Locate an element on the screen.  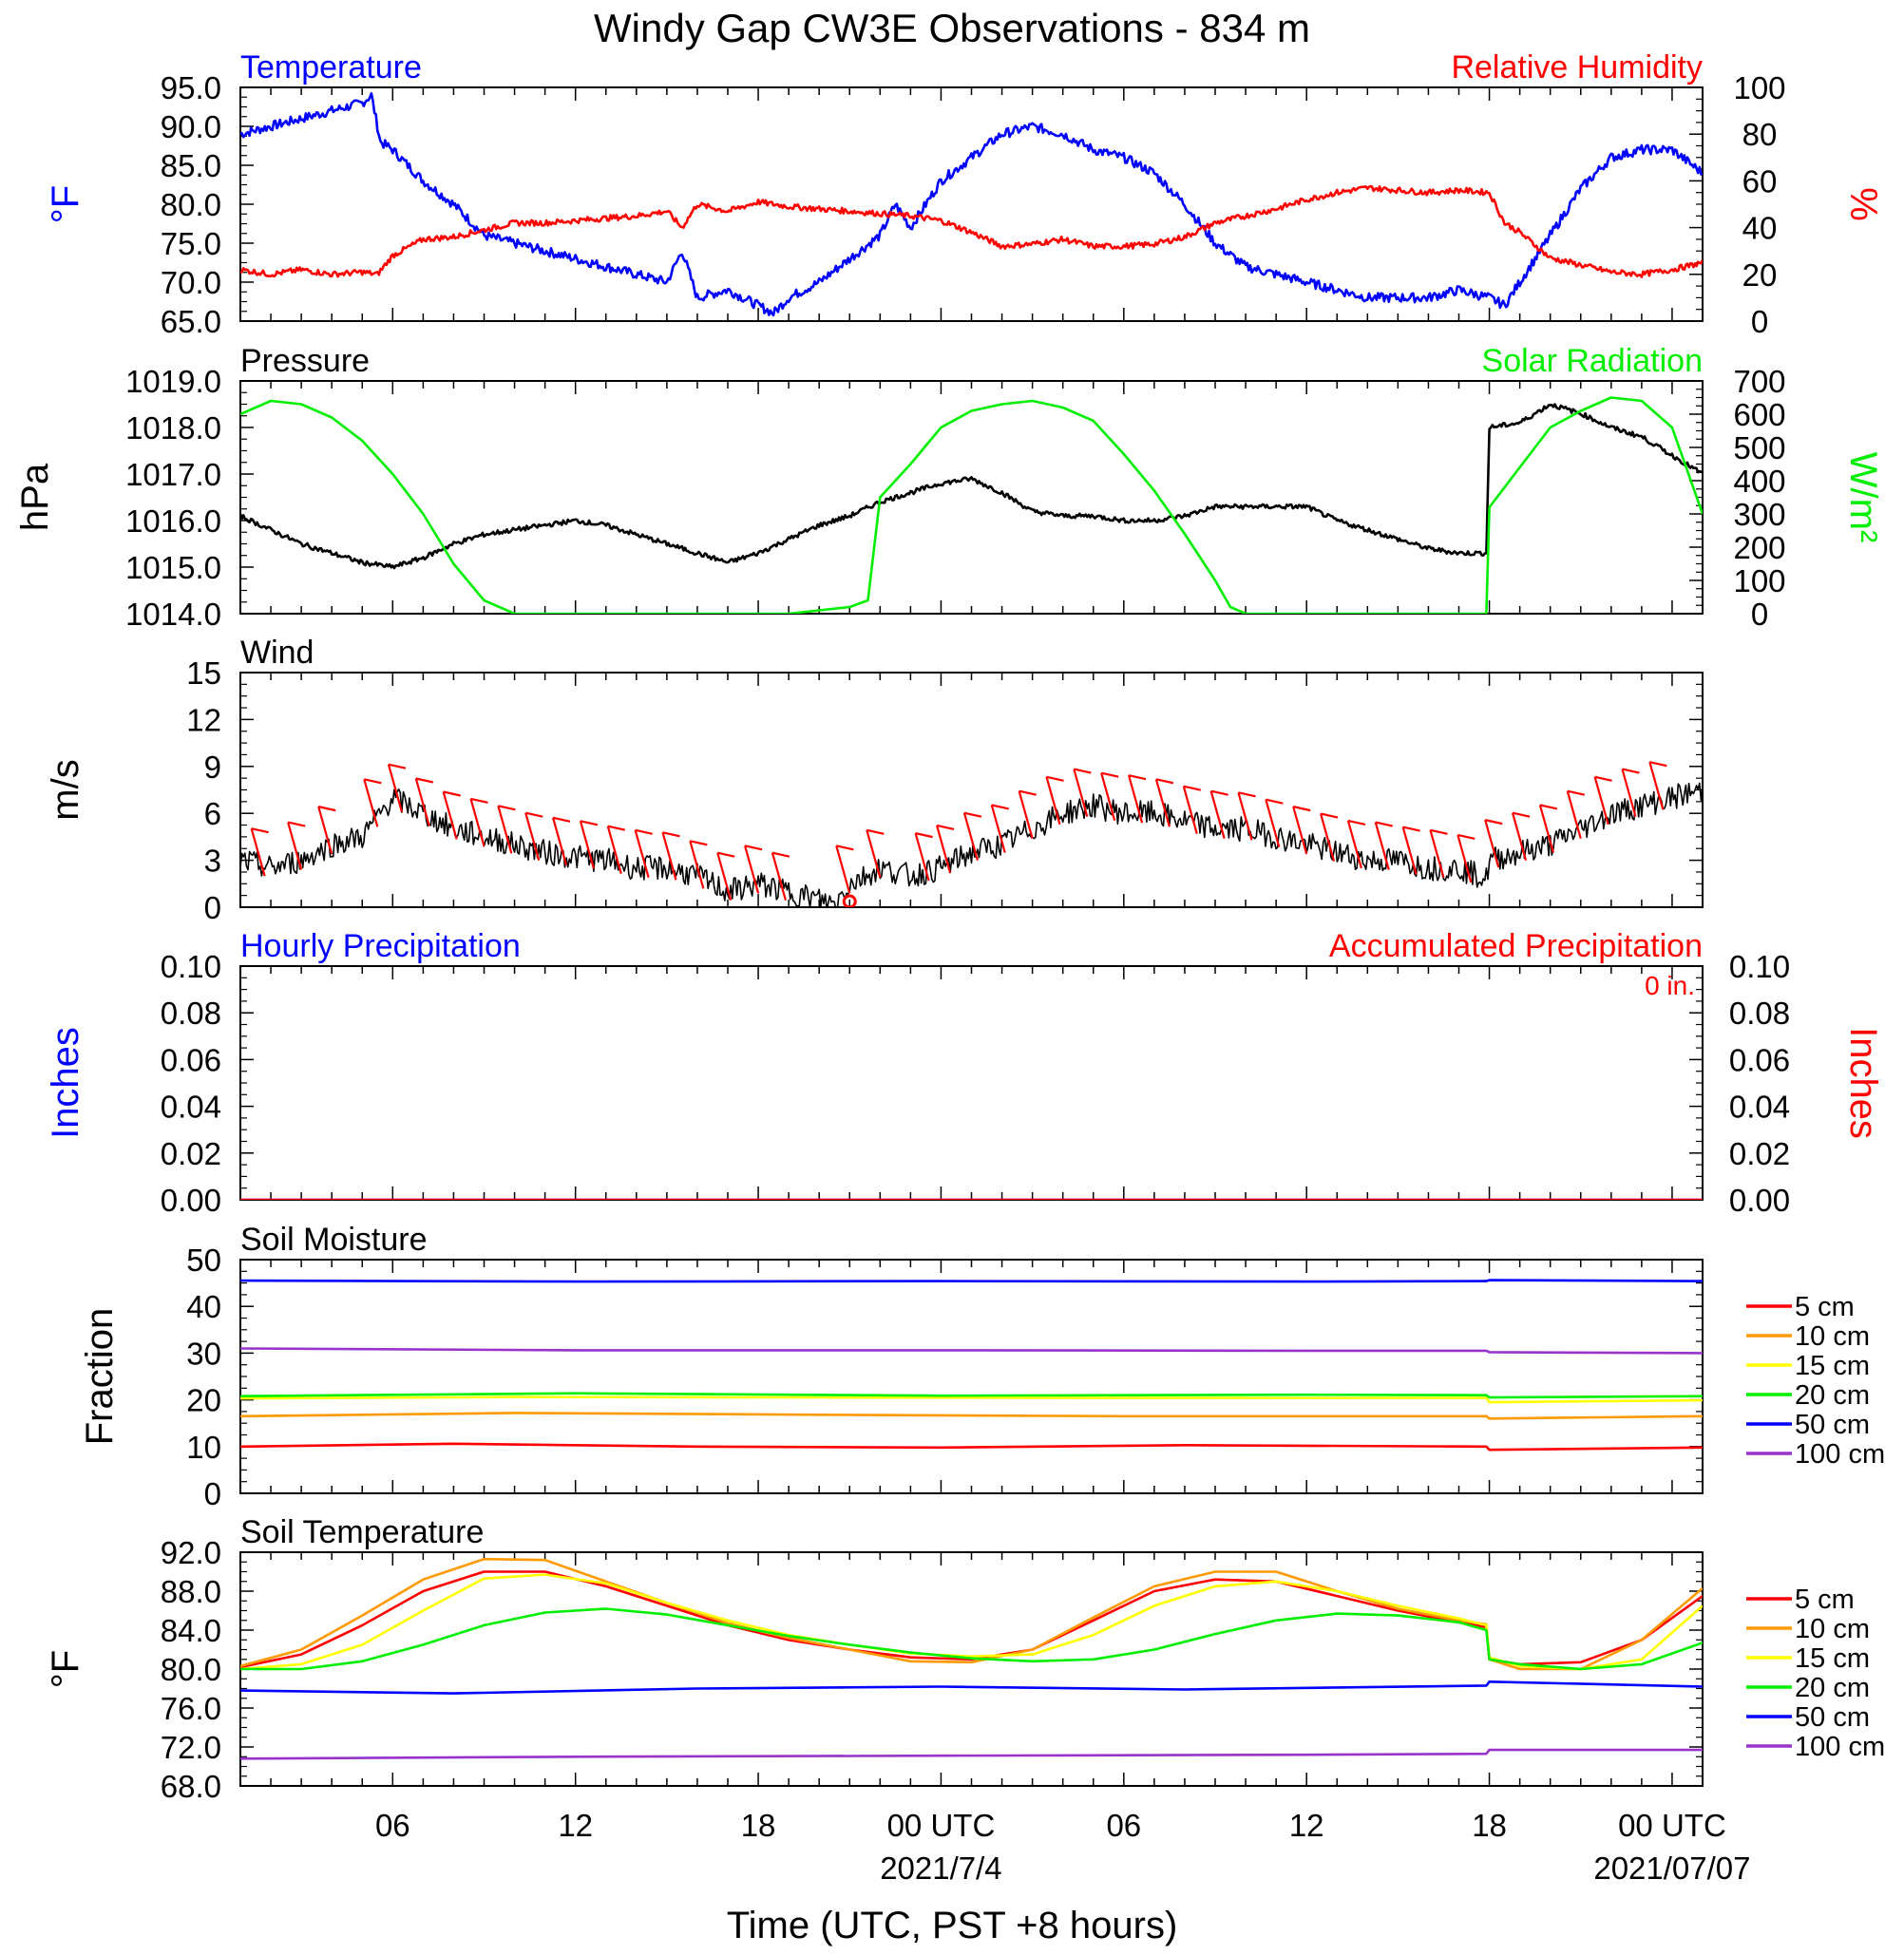
y-tick-label-left: 1015.0 is located at coordinates (173, 567).